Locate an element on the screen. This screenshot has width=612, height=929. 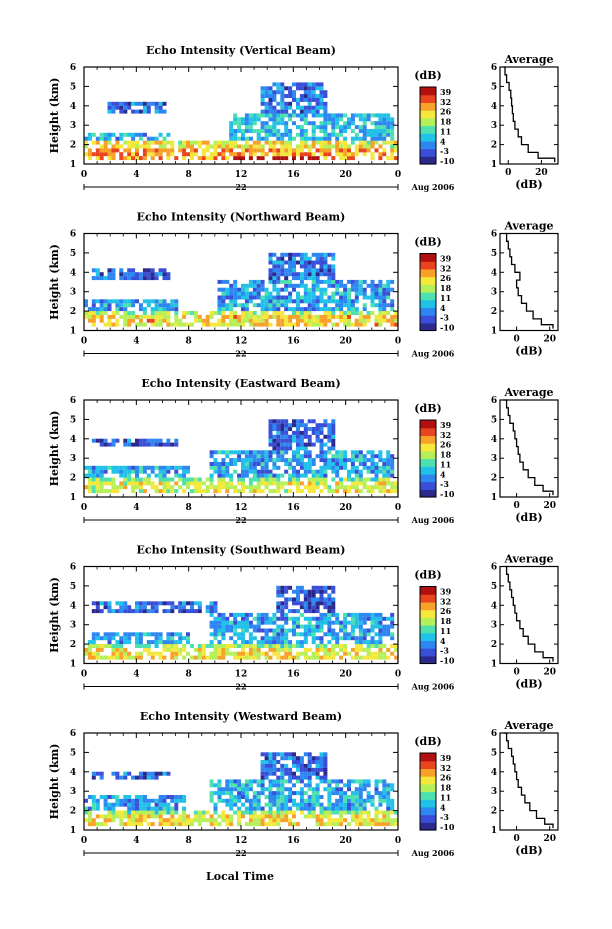
x-tick-label: 0 is located at coordinates (398, 342).